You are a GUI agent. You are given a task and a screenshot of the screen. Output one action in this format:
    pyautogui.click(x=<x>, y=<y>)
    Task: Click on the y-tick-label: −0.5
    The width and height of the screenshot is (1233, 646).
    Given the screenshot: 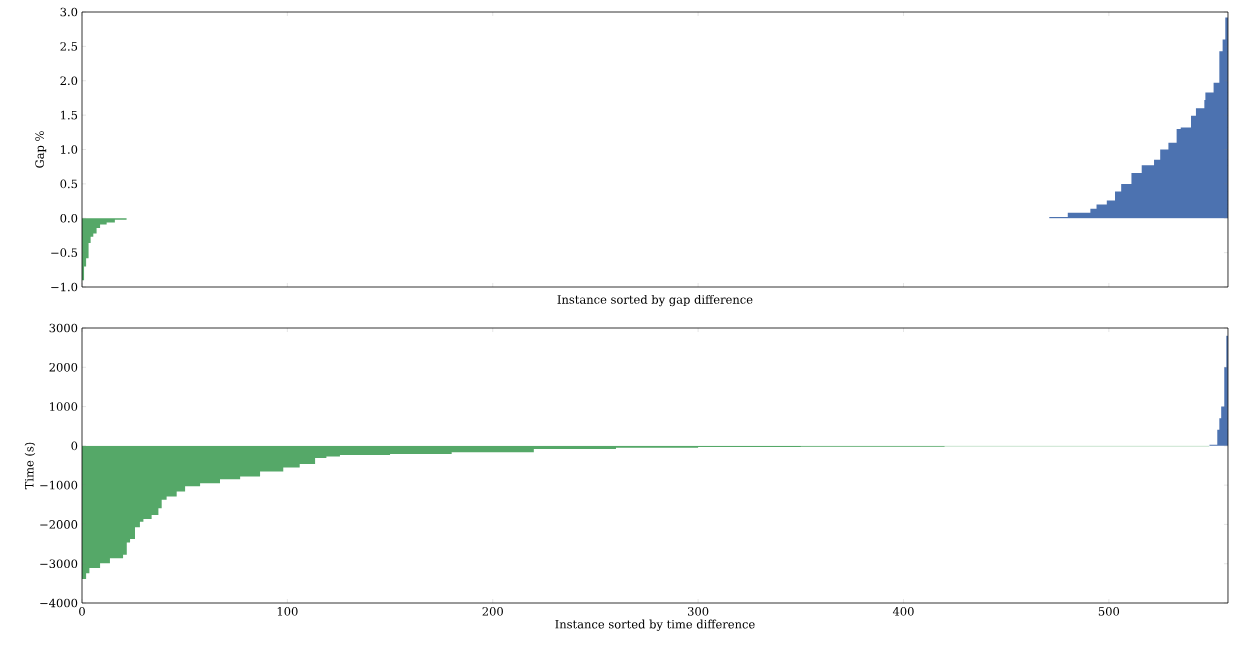 What is the action you would take?
    pyautogui.click(x=64, y=252)
    